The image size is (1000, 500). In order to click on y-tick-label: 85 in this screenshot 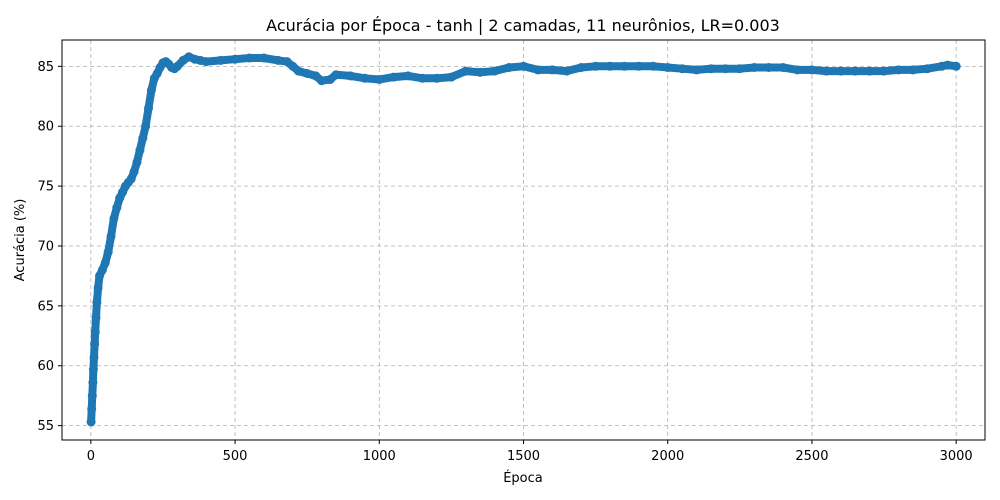, I will do `click(45, 67)`.